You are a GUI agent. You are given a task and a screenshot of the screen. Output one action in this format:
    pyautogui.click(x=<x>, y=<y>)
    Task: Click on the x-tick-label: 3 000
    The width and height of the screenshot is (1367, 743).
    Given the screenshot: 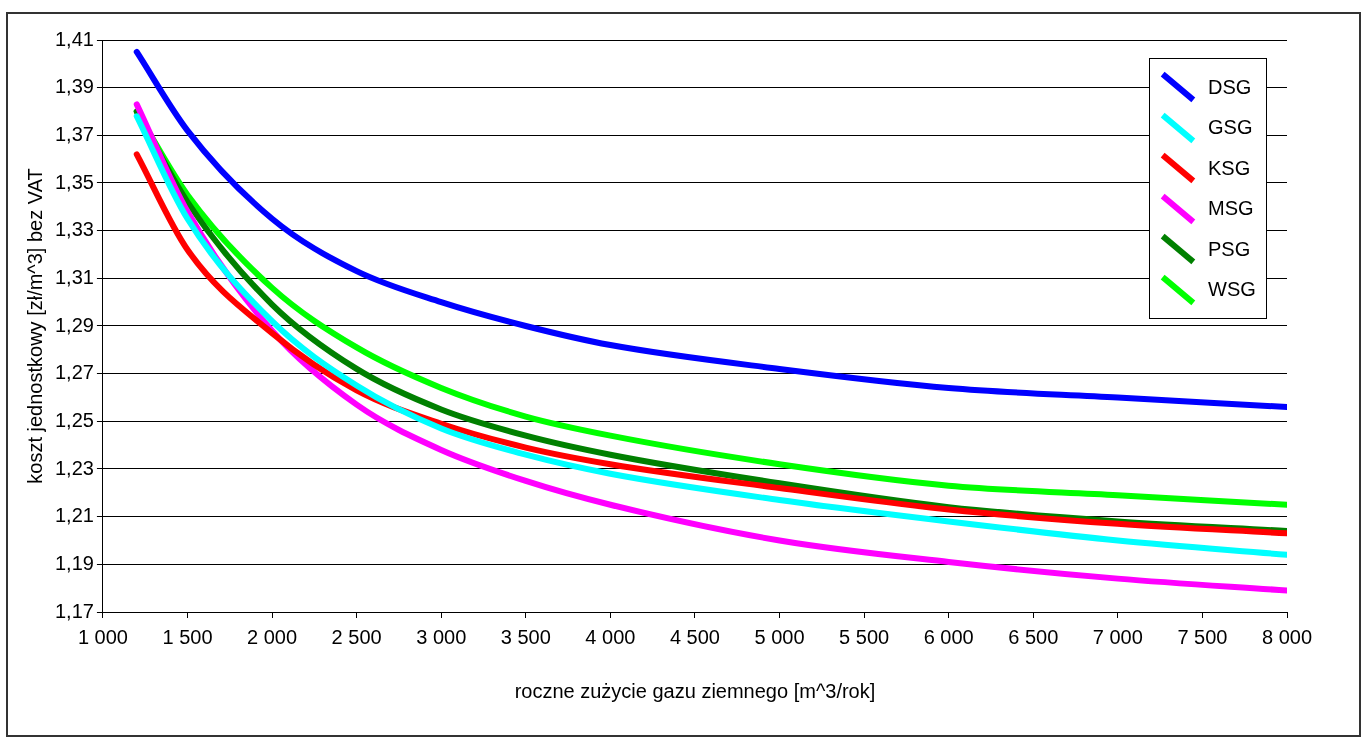 What is the action you would take?
    pyautogui.click(x=441, y=636)
    